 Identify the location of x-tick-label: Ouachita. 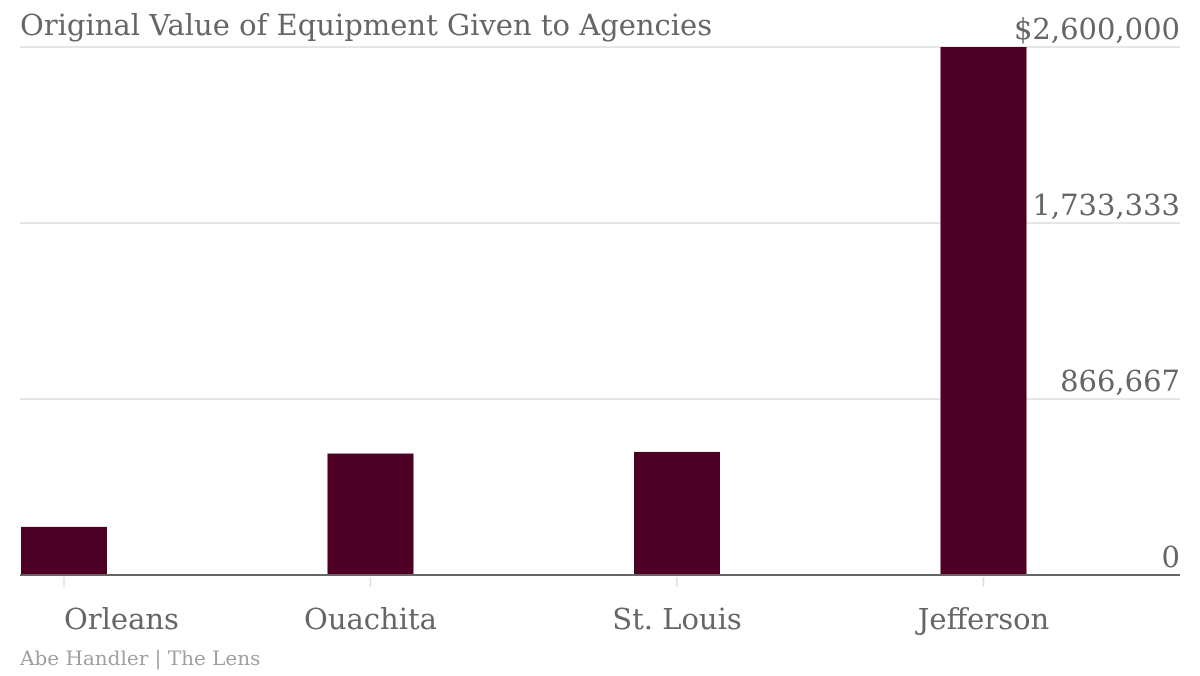
(370, 619).